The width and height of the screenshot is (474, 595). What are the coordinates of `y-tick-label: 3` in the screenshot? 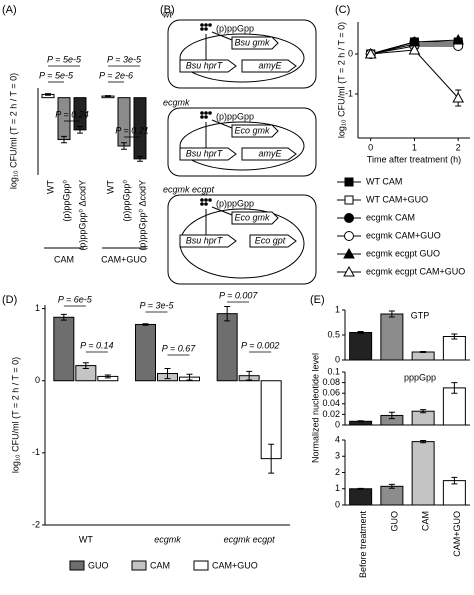 It's located at (337, 456).